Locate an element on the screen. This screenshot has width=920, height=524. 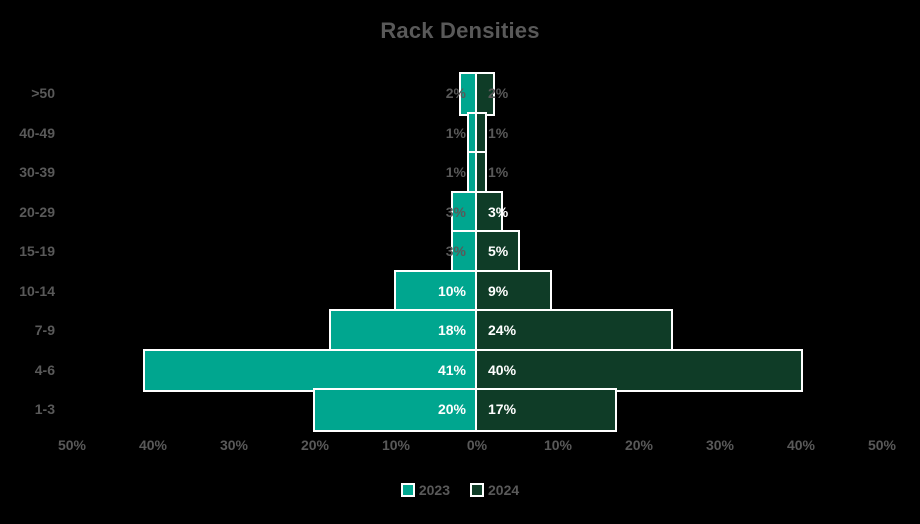
data-label-2023-30-39: 1% is located at coordinates (455, 172).